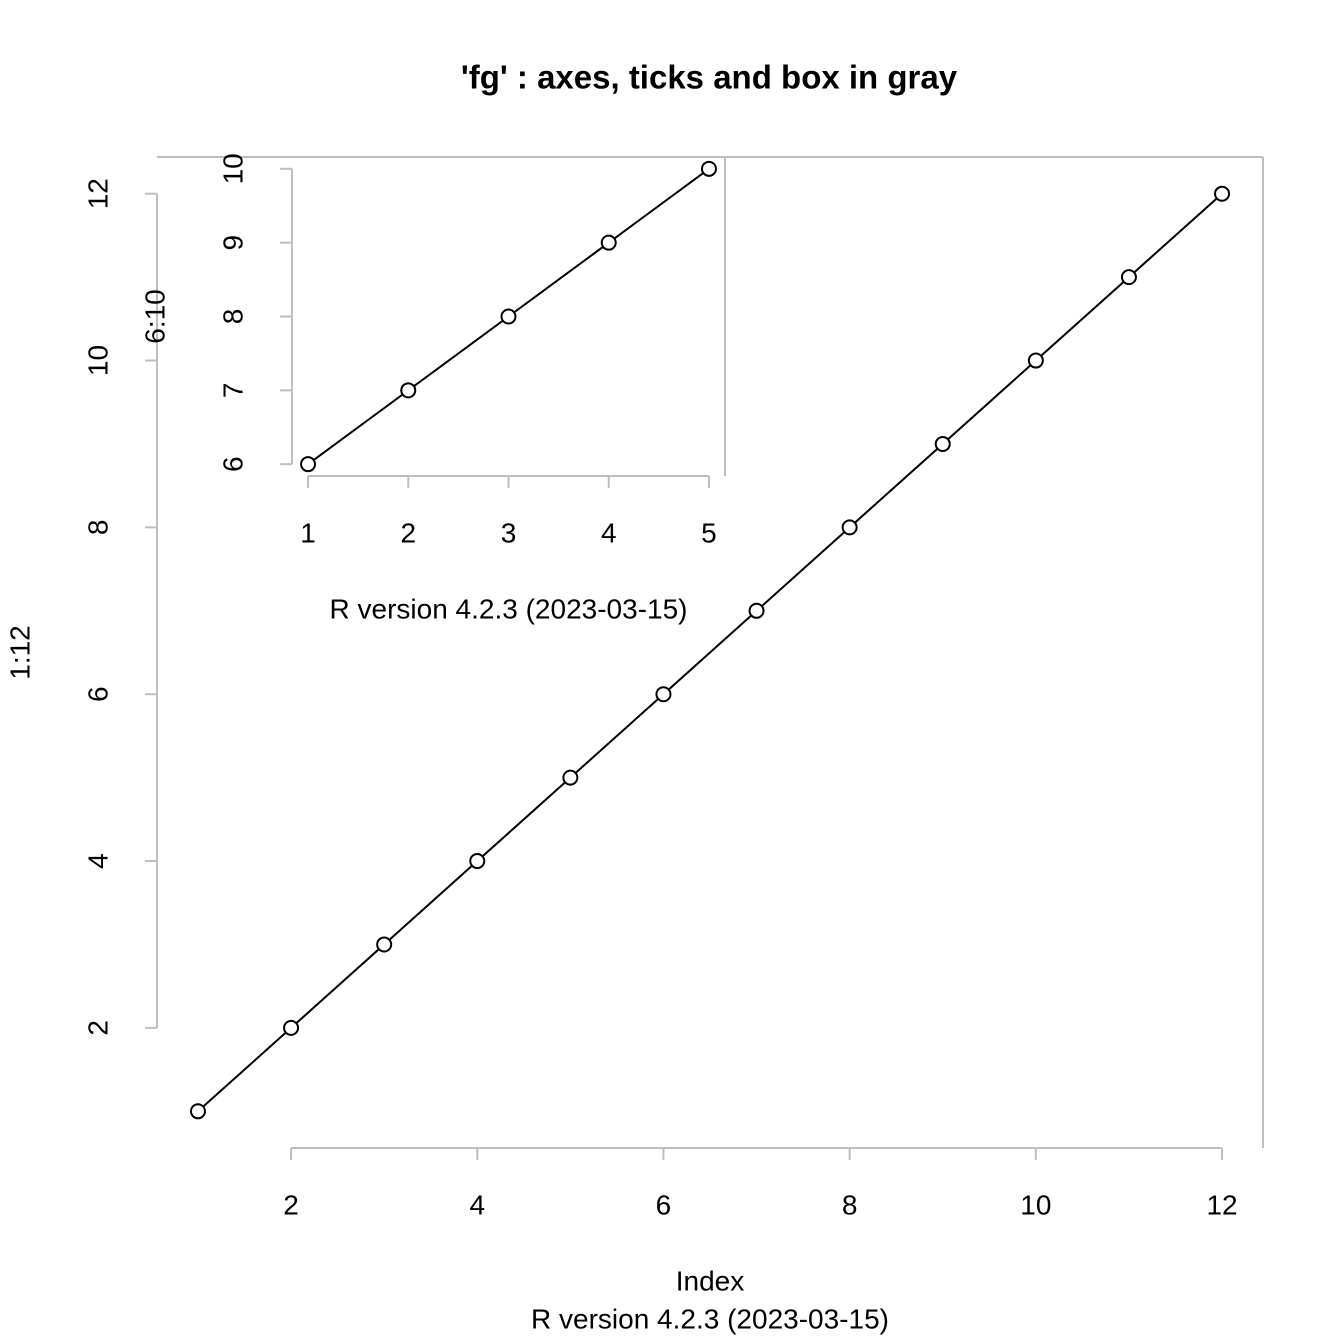  I want to click on y-axis-label: 1:12, so click(19, 652).